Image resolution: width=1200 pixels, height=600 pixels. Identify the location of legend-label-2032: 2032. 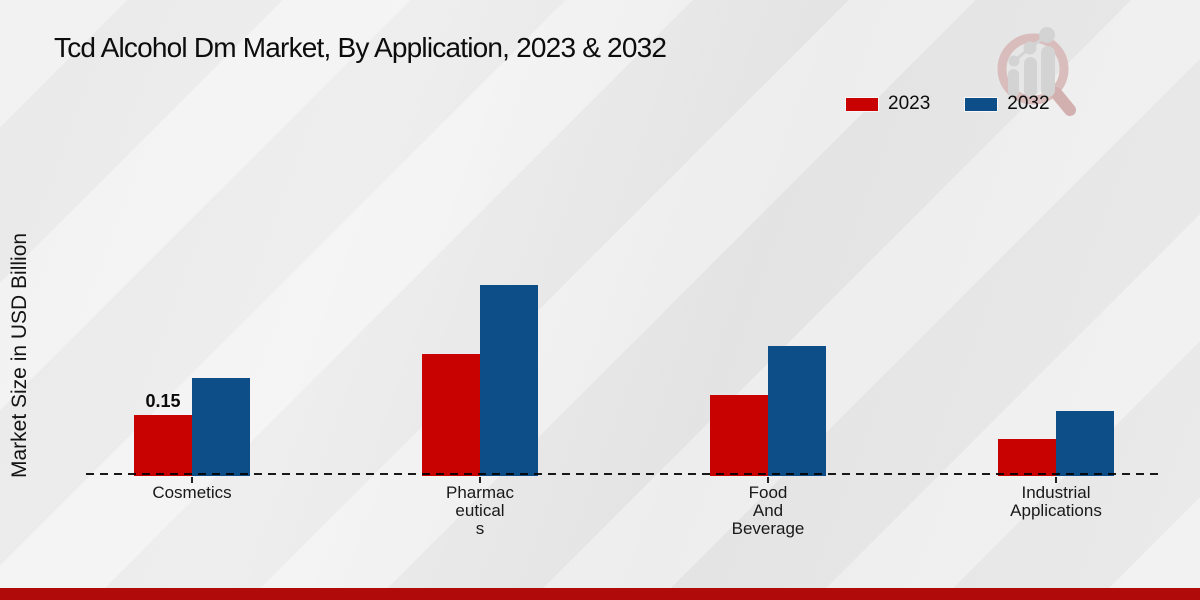
(1028, 103).